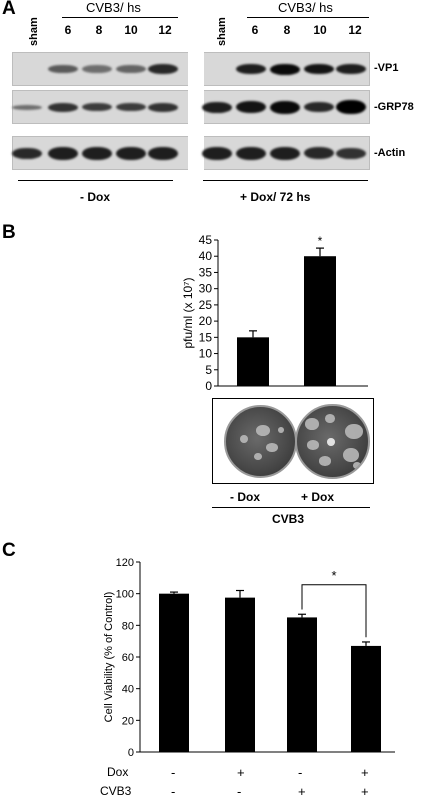 Image resolution: width=425 pixels, height=801 pixels. Describe the element at coordinates (208, 370) in the screenshot. I see `y-tick-label: 5` at that location.